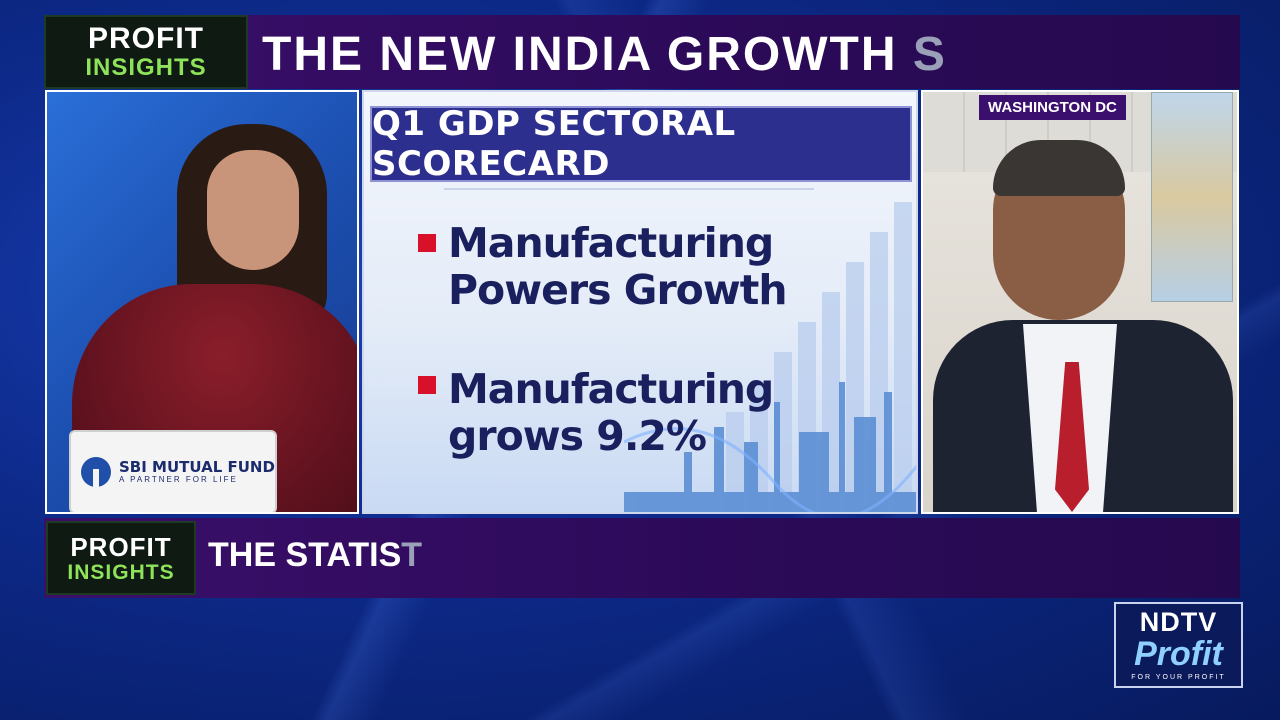 This screenshot has height=720, width=1280. I want to click on ticker-headline-tail: T, so click(412, 555).